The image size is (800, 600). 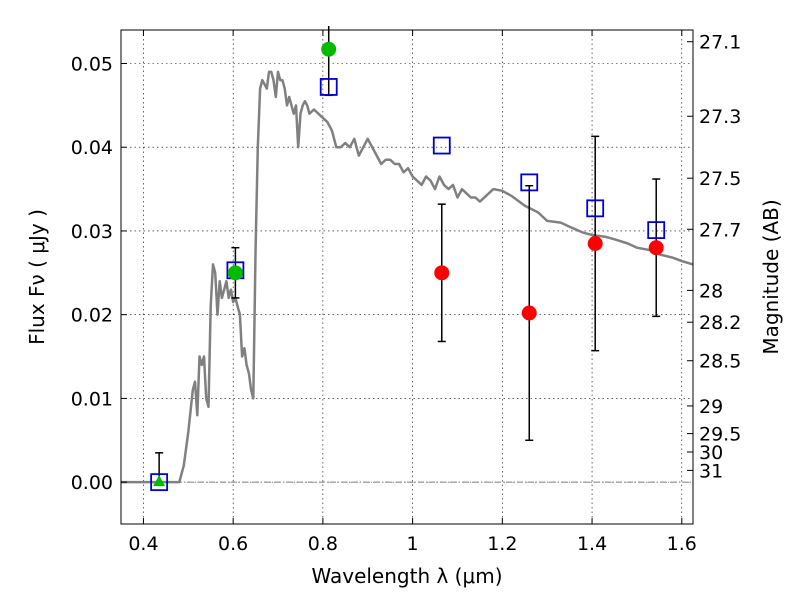 I want to click on y2-tick-label: 29.5, so click(x=720, y=435).